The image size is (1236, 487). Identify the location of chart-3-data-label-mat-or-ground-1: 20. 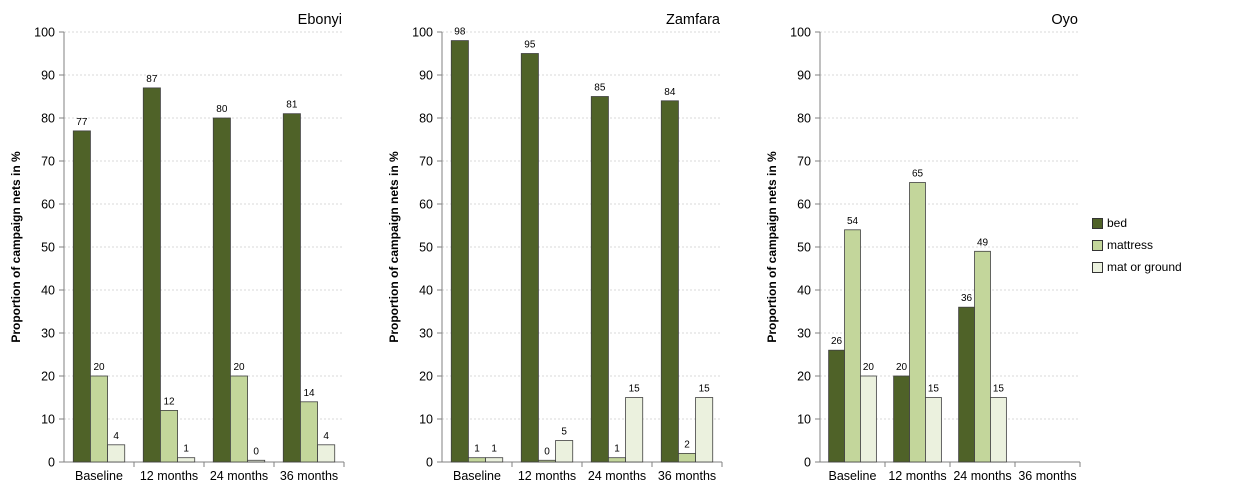
(869, 367).